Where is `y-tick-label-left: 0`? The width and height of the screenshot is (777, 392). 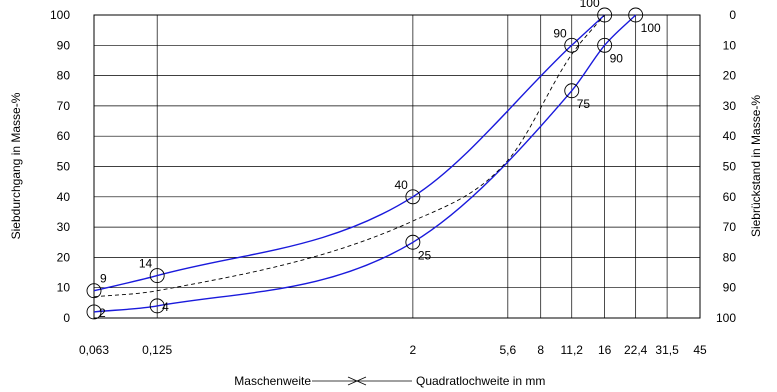 y-tick-label-left: 0 is located at coordinates (66, 318).